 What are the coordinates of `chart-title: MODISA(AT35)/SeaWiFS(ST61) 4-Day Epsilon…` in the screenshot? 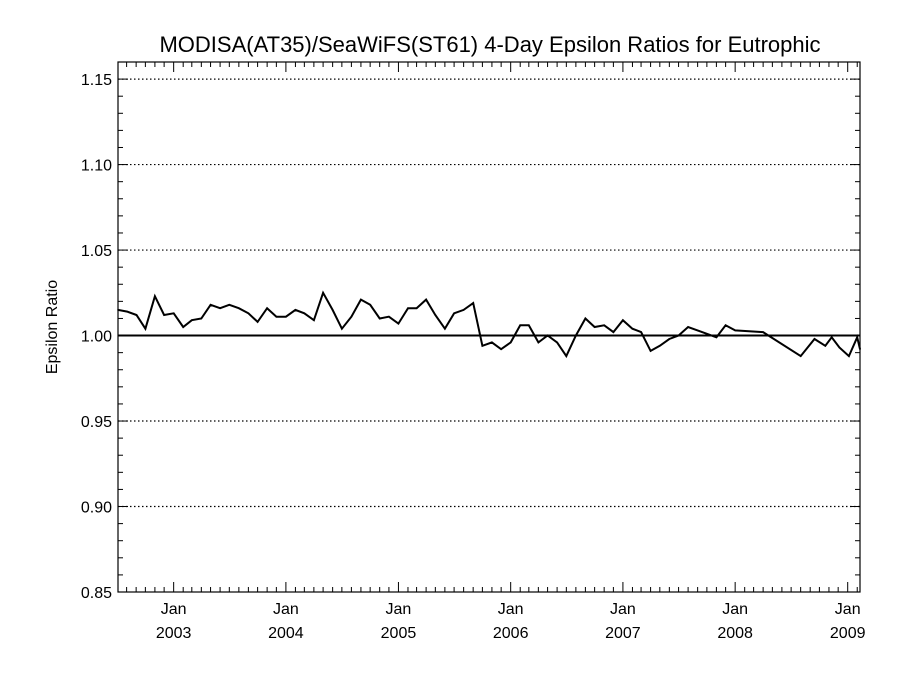 It's located at (489, 44).